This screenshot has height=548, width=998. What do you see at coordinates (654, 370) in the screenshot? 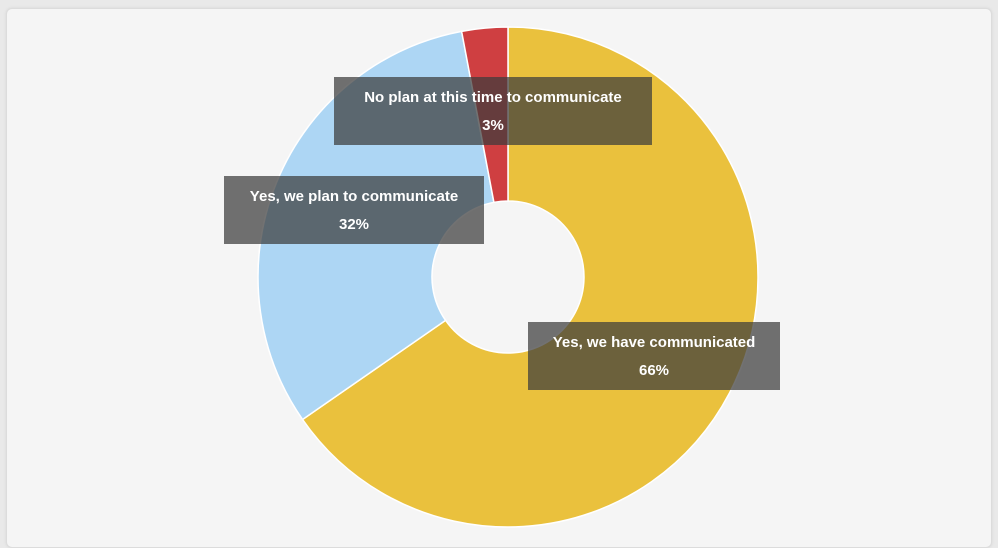
I see `data-label-value: 66%` at bounding box center [654, 370].